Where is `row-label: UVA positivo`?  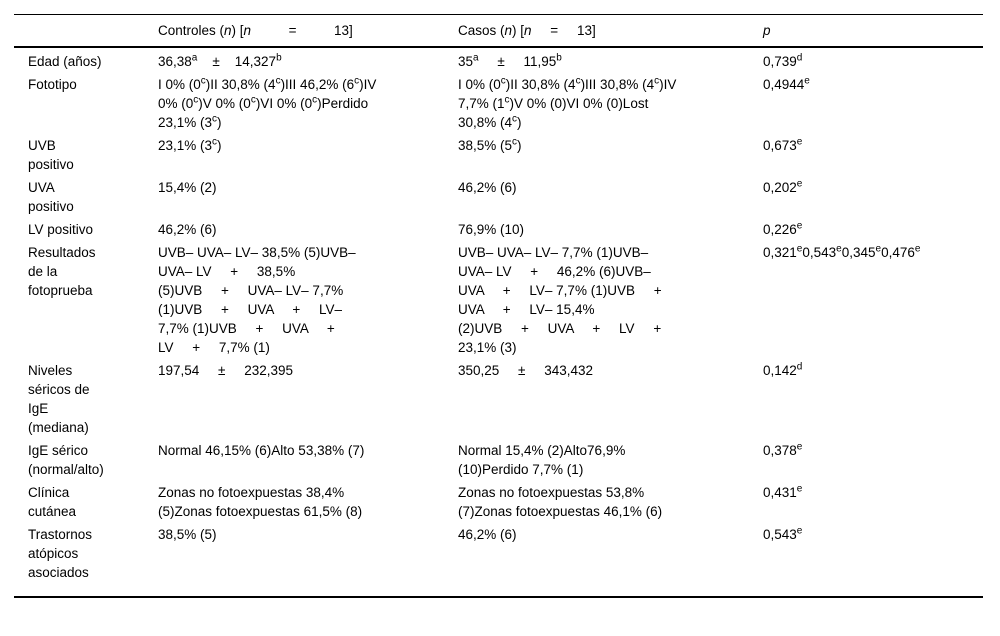
row-label: UVA positivo is located at coordinates (51, 197).